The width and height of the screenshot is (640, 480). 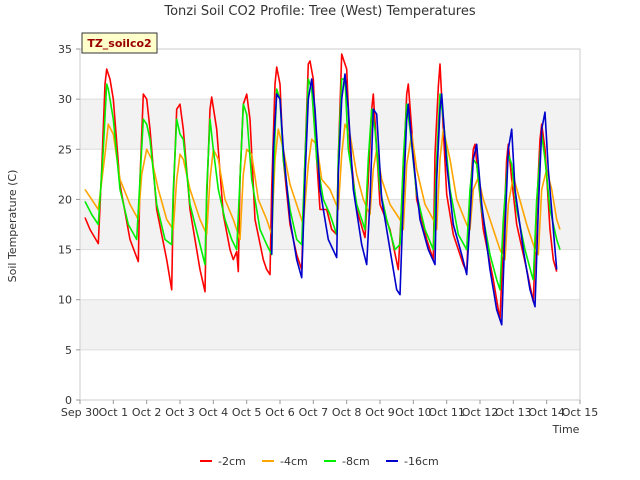 I want to click on y-tick-label: 35, so click(x=65, y=49).